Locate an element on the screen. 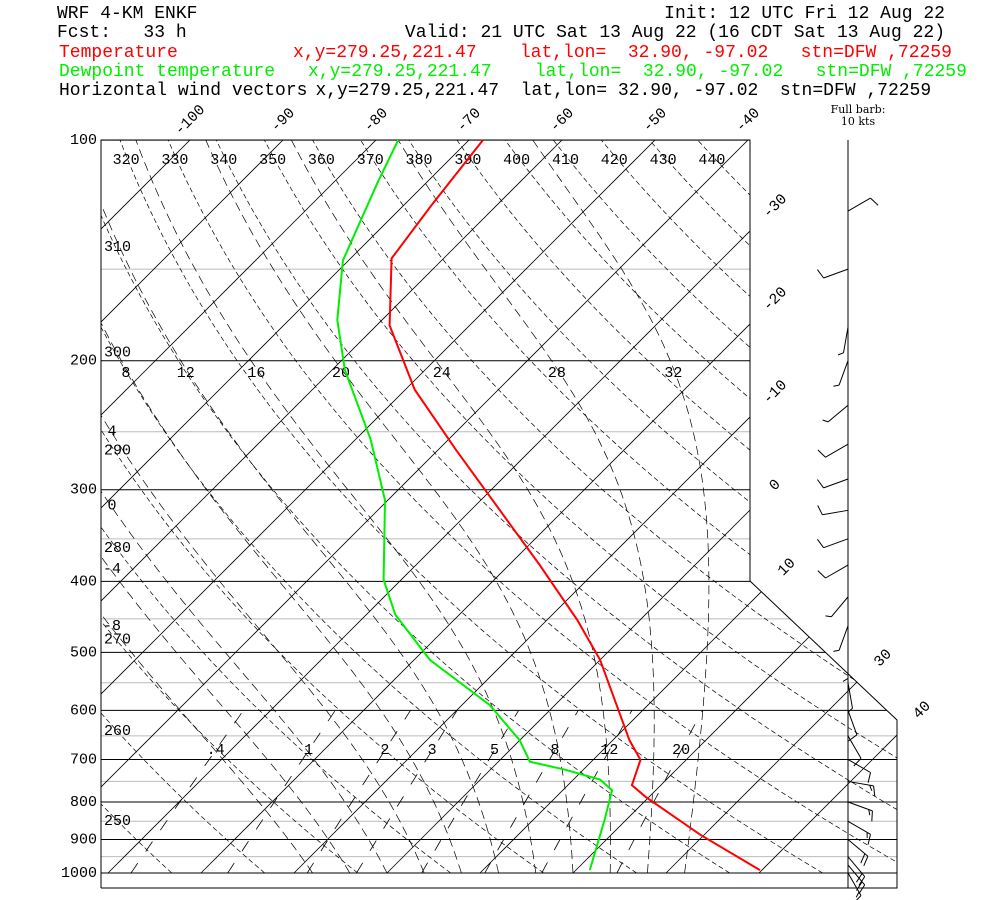 The height and width of the screenshot is (900, 1000). isotherm-label: 10 is located at coordinates (787, 567).